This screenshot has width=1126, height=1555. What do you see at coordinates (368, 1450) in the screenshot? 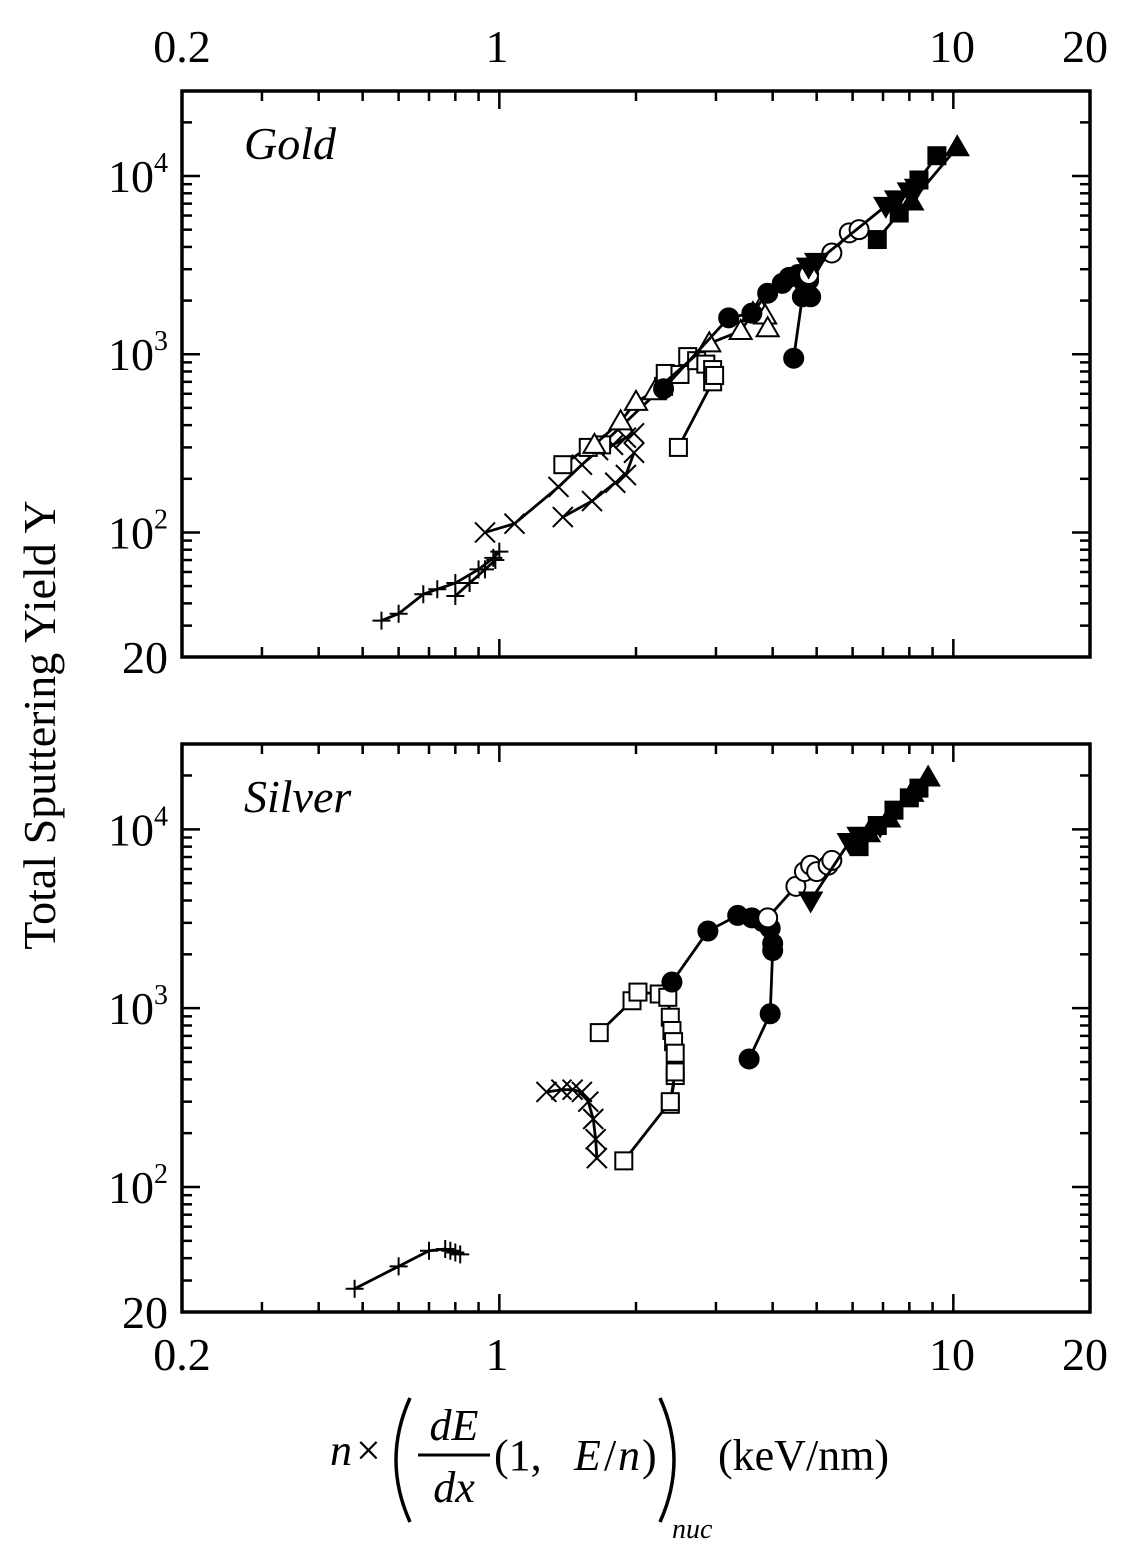
I see `x-label-times: ×` at bounding box center [368, 1450].